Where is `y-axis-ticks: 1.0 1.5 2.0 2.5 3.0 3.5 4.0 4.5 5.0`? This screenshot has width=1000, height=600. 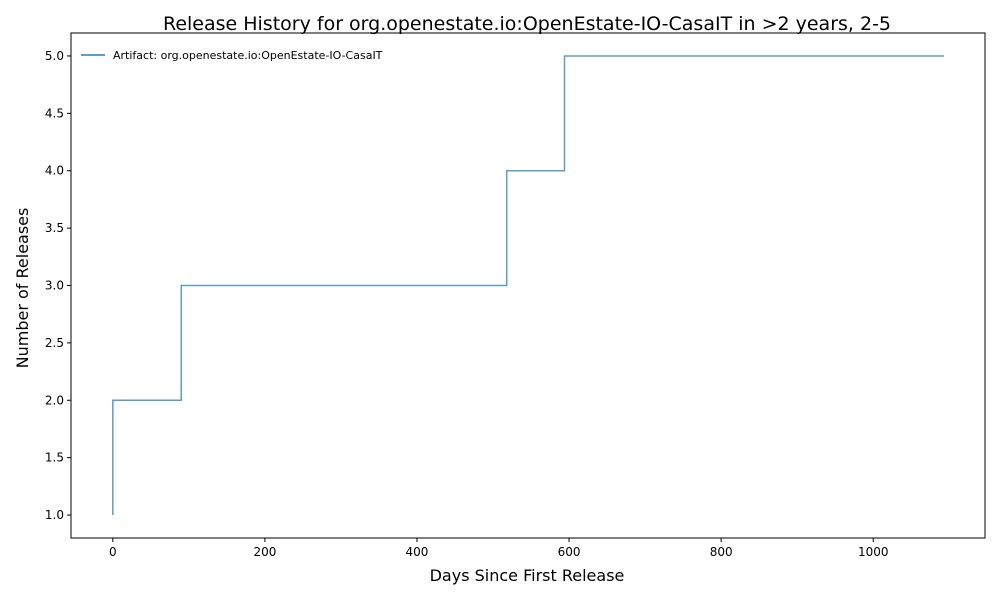
y-axis-ticks: 1.0 1.5 2.0 2.5 3.0 3.5 4.0 4.5 5.0 is located at coordinates (58, 285).